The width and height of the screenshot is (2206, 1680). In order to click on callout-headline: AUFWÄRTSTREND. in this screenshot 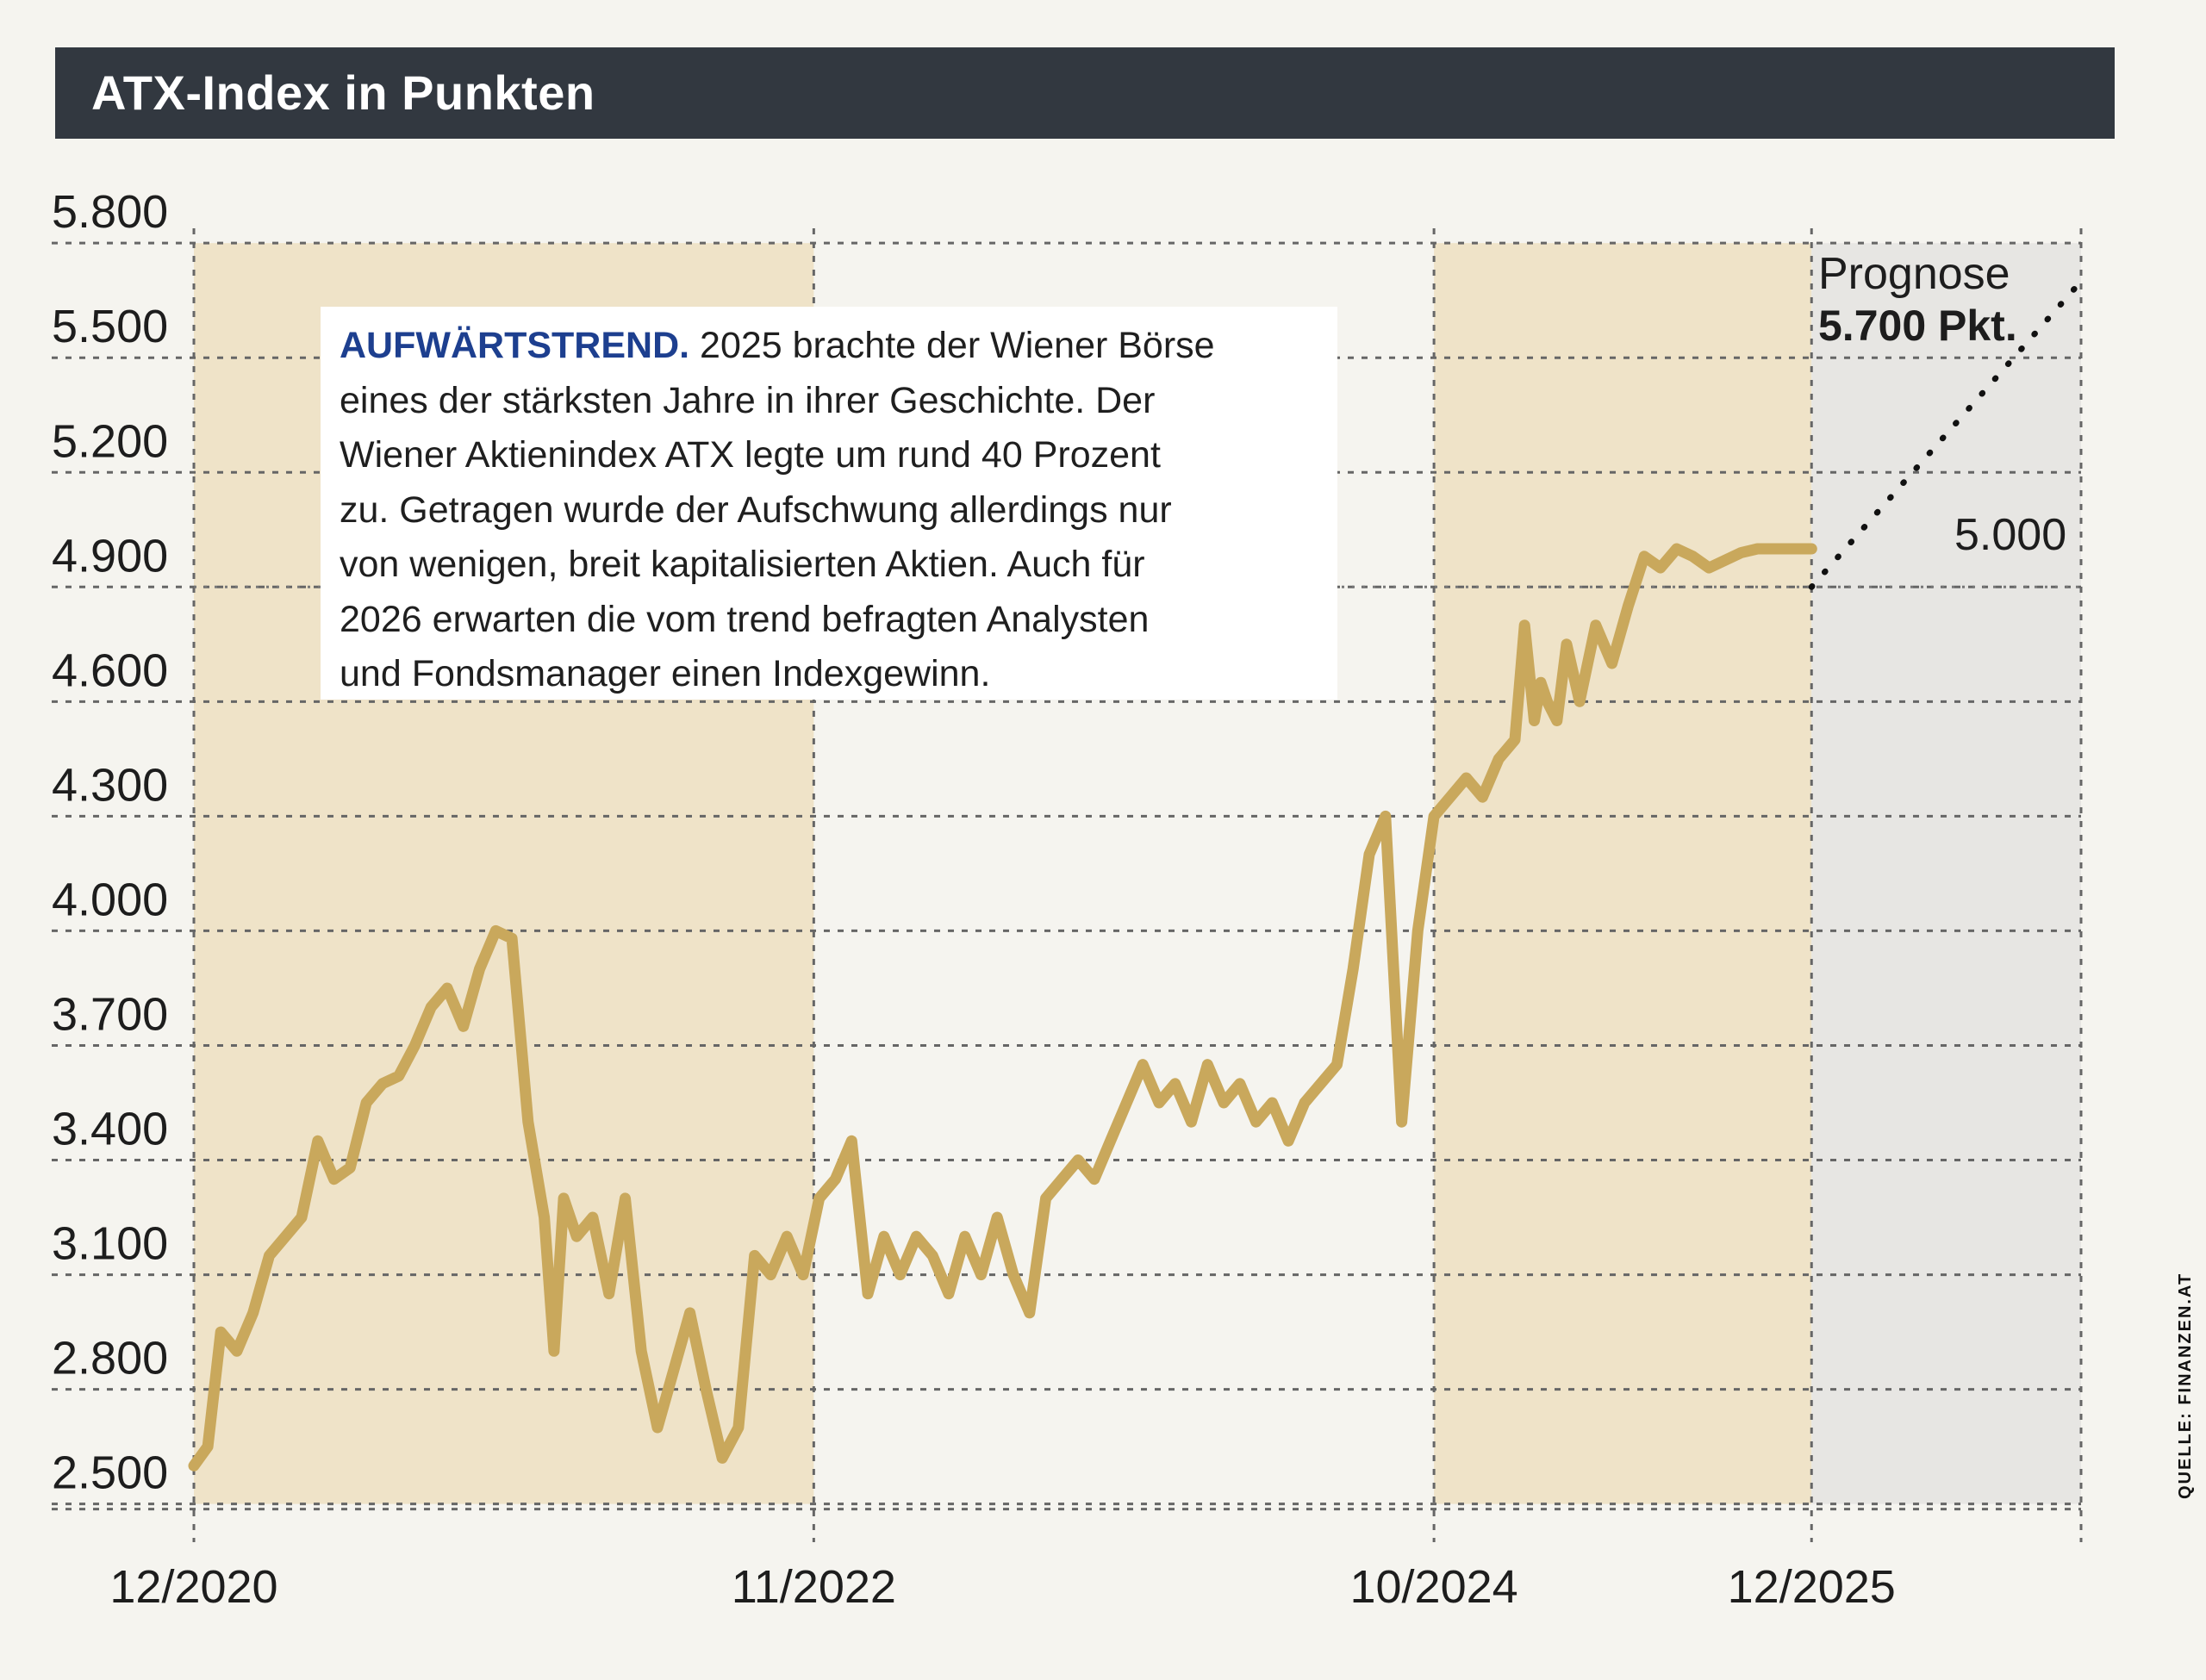, I will do `click(515, 345)`.